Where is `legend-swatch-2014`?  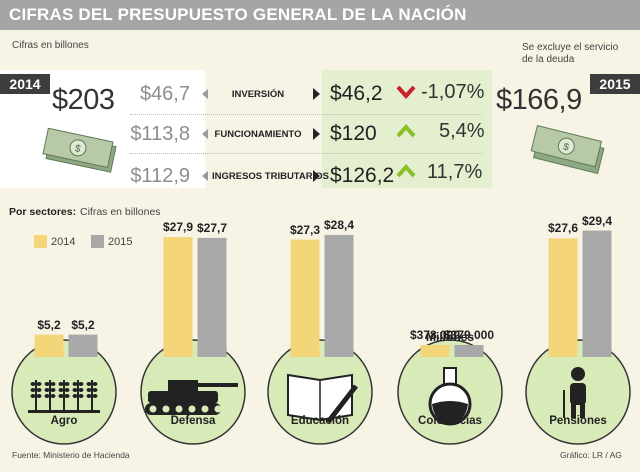 legend-swatch-2014 is located at coordinates (40, 241).